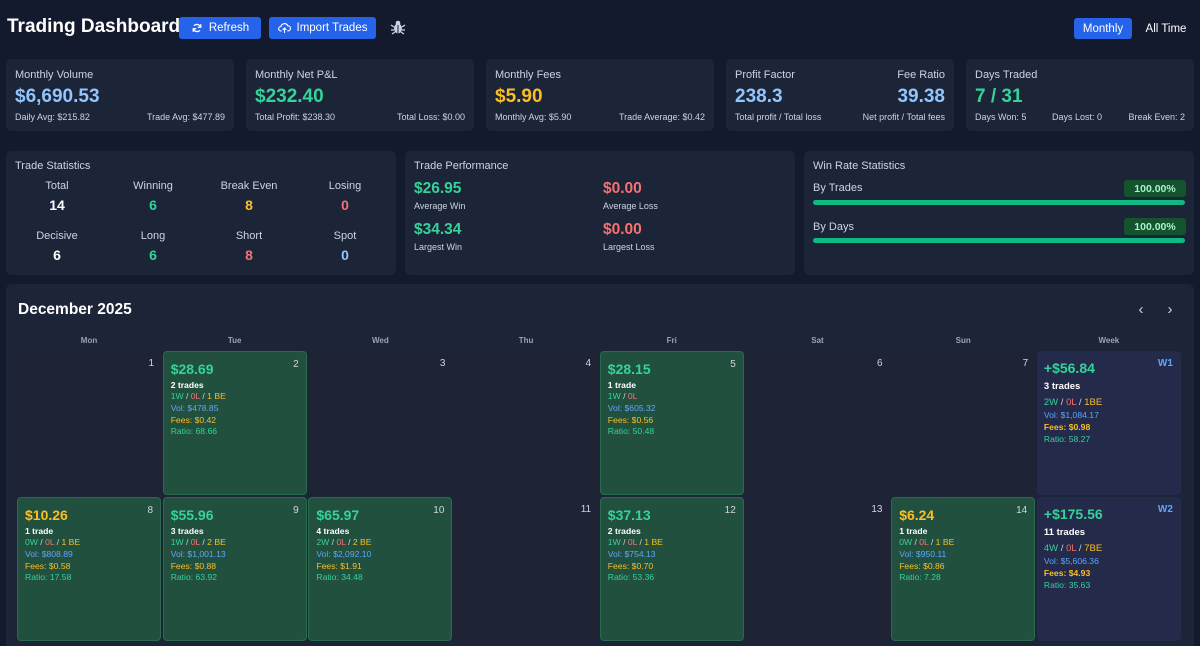 This screenshot has height=646, width=1200. I want to click on day-number: 9, so click(296, 510).